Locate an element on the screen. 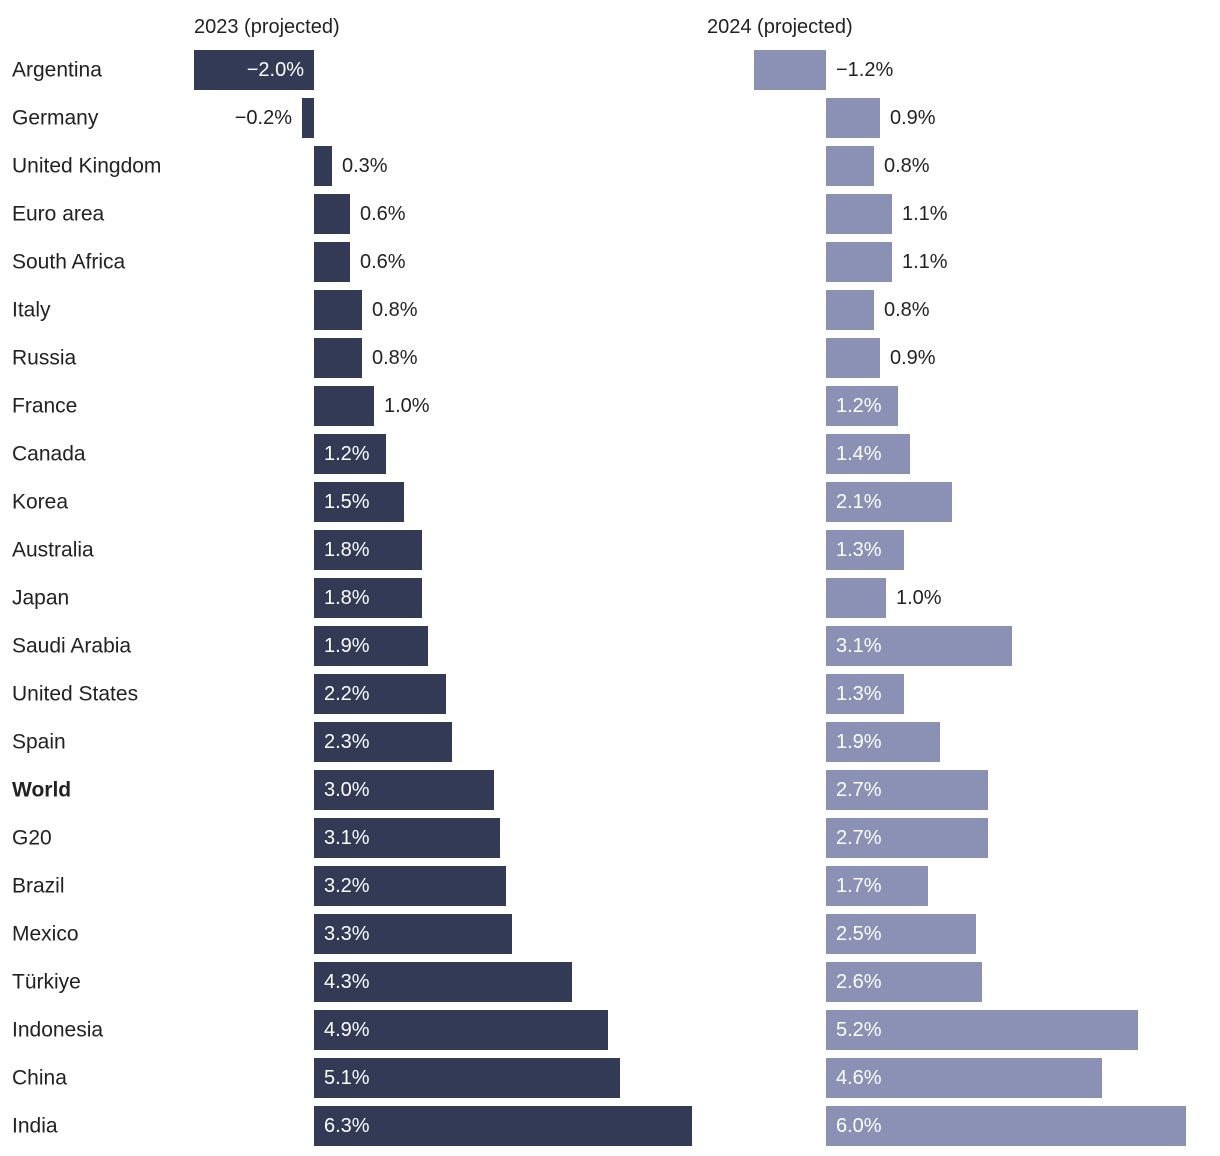 The image size is (1220, 1156). value-label-2023-spain: 2.3% is located at coordinates (347, 742).